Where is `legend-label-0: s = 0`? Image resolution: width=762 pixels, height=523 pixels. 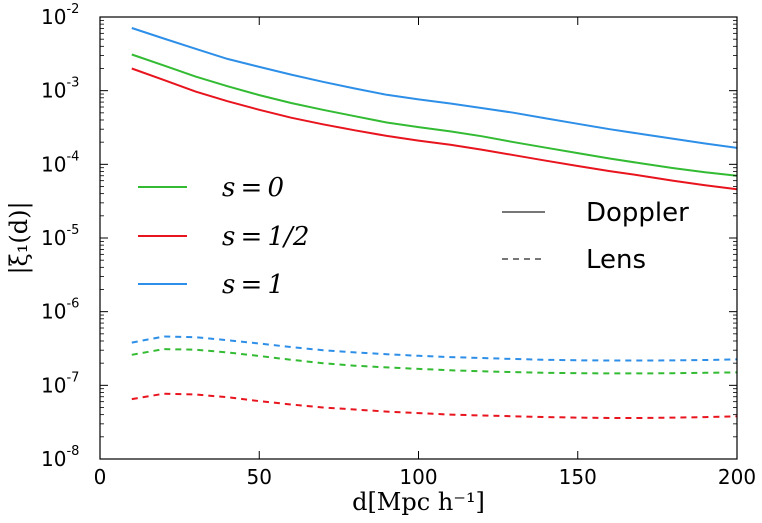 legend-label-0: s = 0 is located at coordinates (253, 188).